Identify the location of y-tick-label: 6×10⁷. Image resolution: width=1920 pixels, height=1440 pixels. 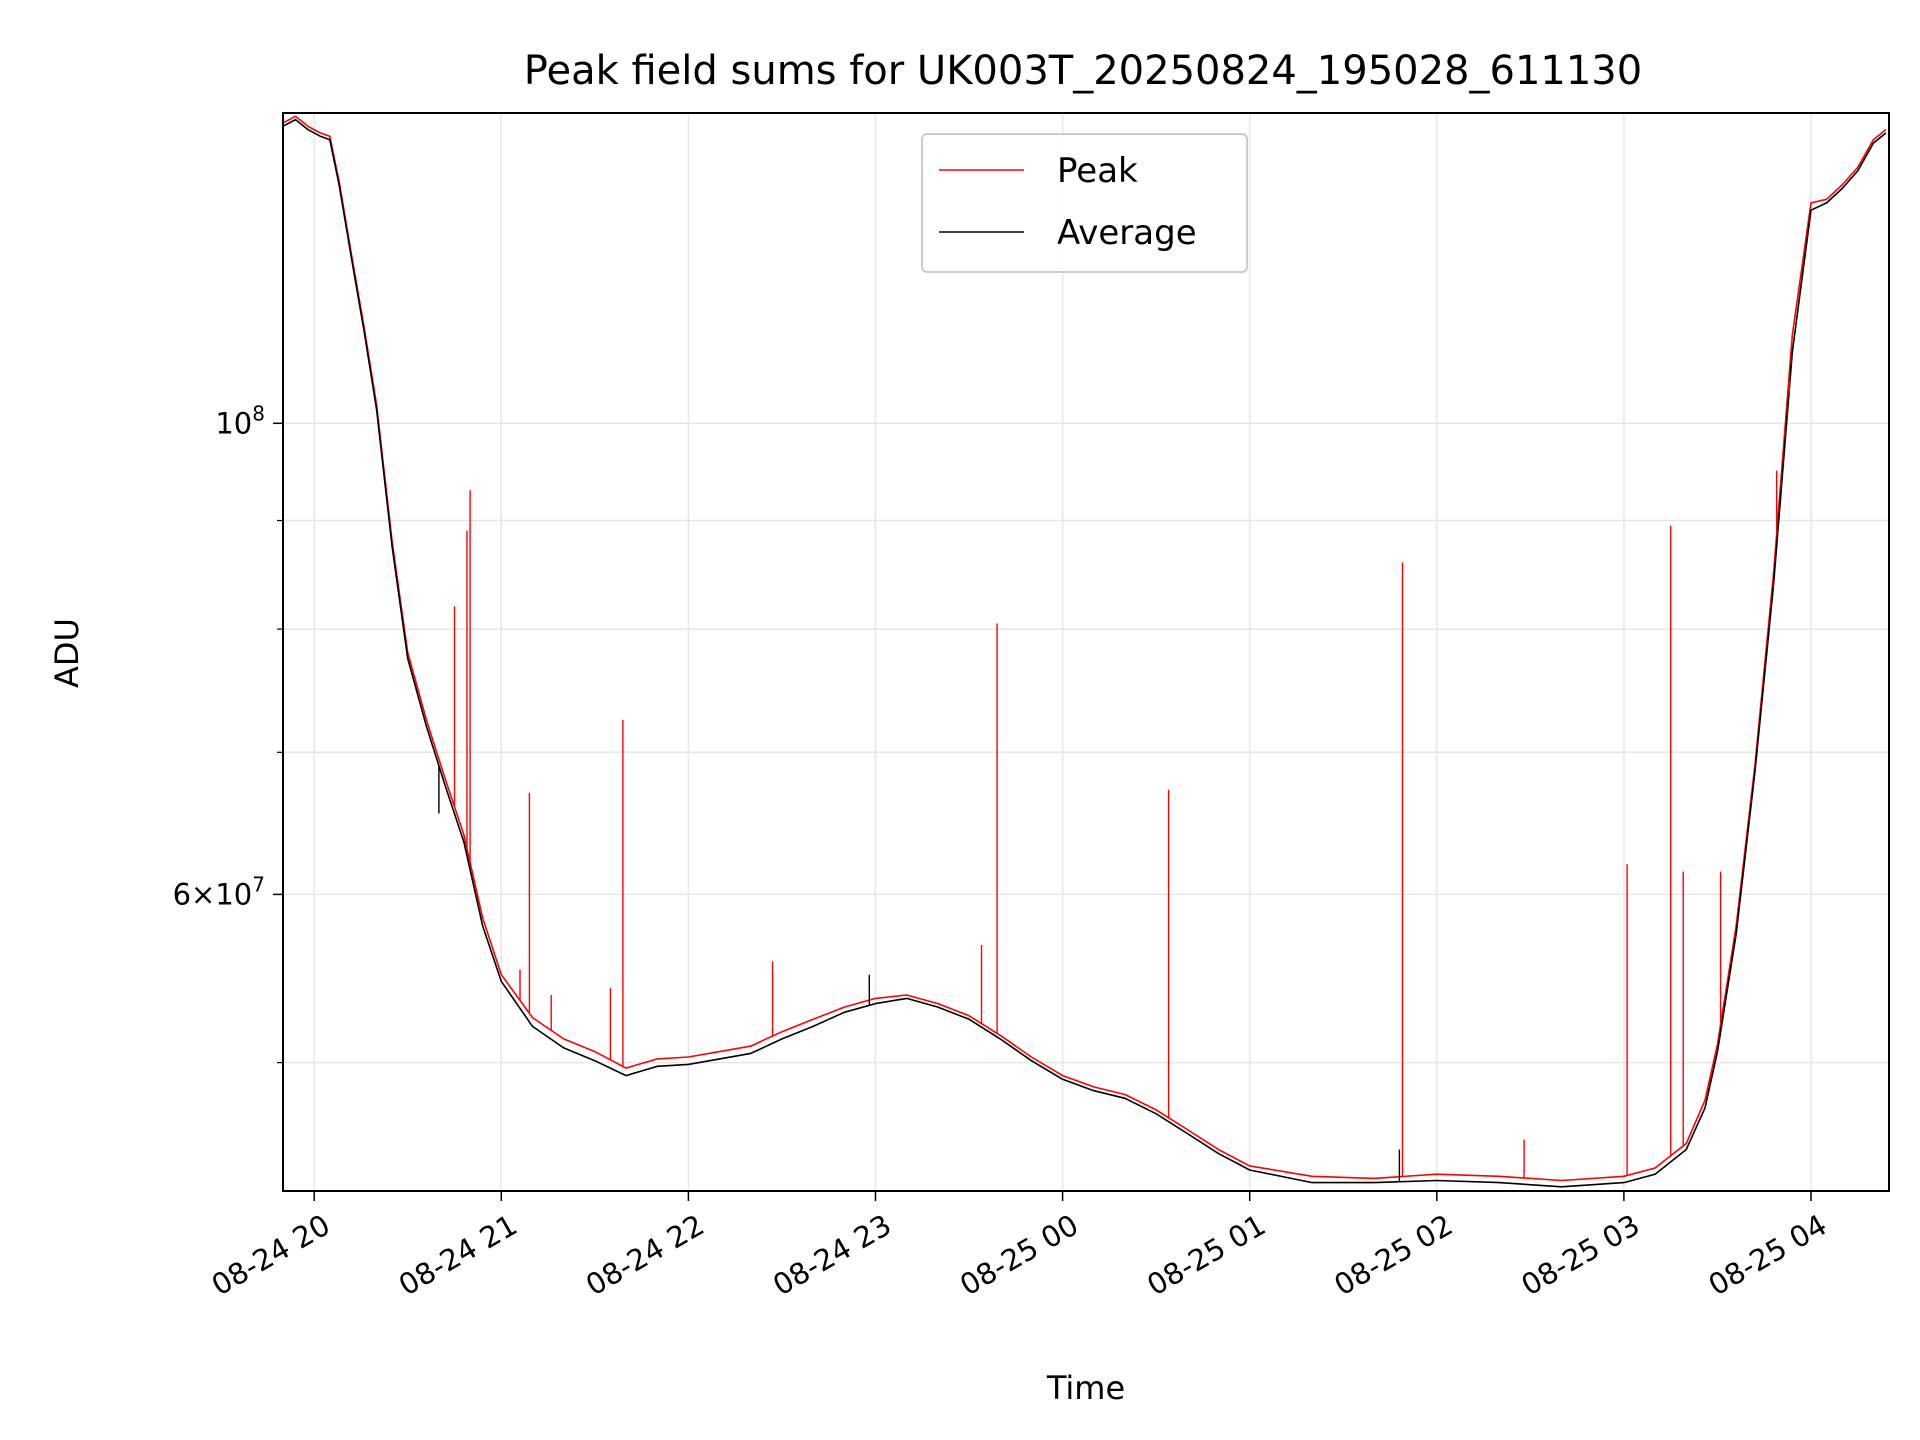
(219, 891).